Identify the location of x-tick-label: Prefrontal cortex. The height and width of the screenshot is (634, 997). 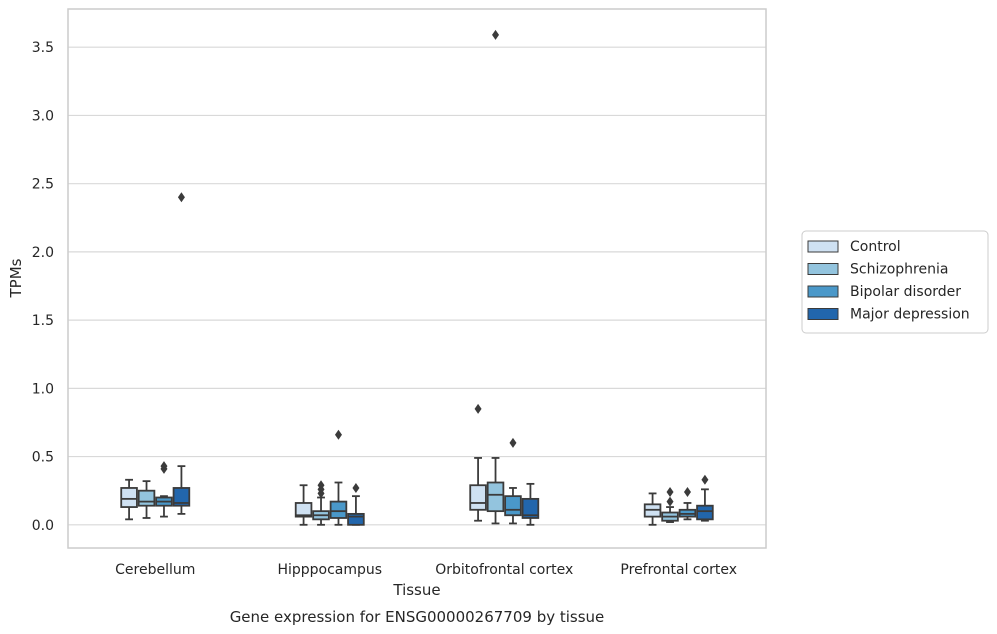
(678, 570).